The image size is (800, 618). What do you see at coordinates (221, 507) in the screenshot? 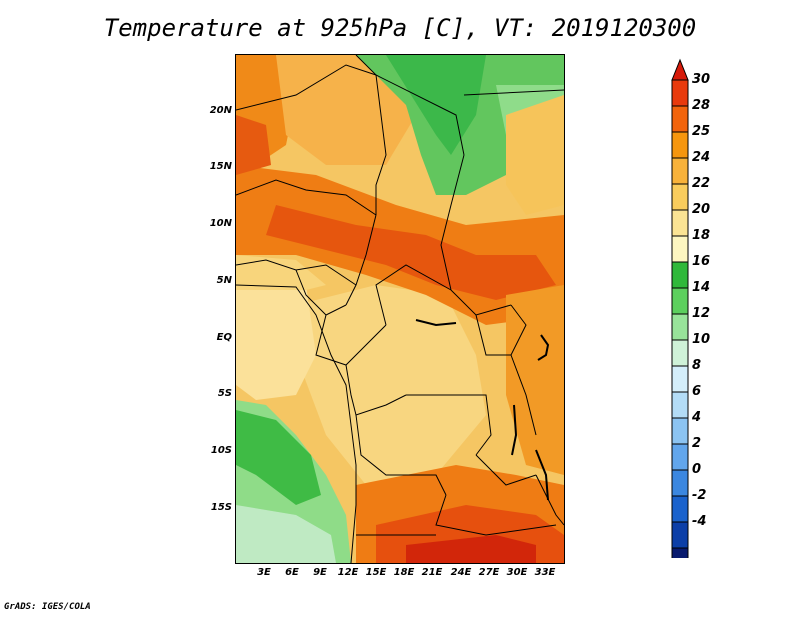
I see `lat-label: 15S` at bounding box center [221, 507].